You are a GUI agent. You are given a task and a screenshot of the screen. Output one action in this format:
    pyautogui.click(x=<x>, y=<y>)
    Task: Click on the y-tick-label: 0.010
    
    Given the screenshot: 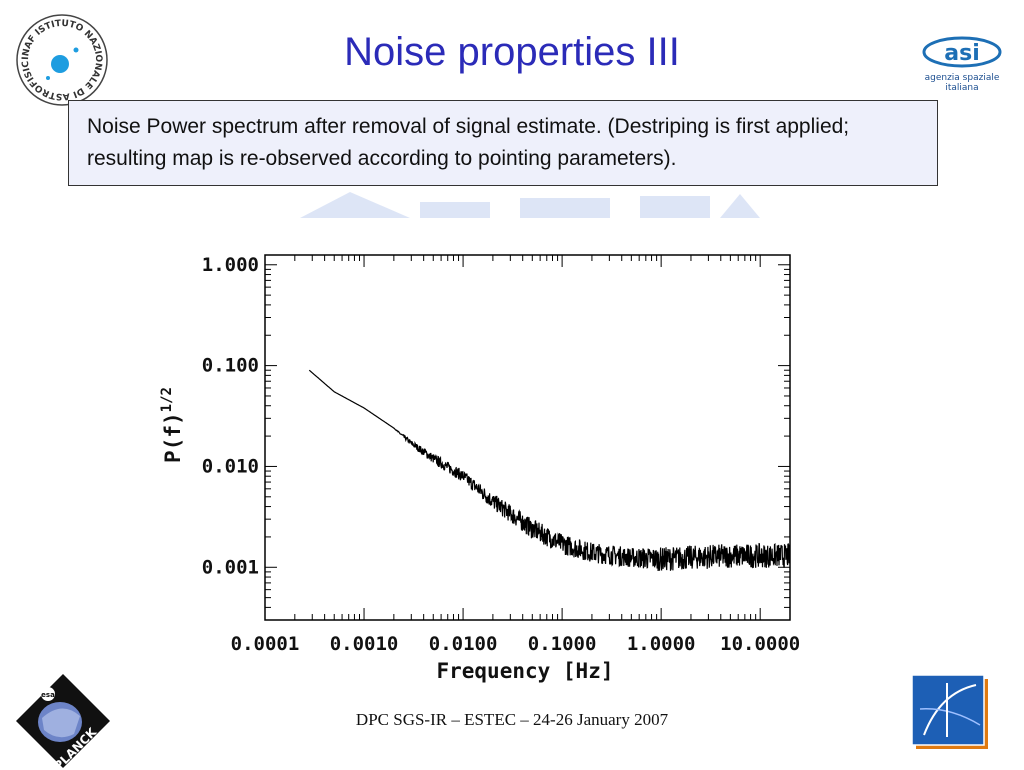 What is the action you would take?
    pyautogui.click(x=230, y=466)
    